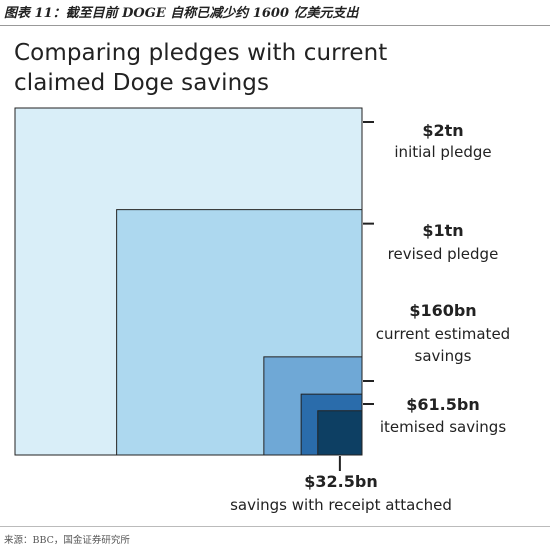  What do you see at coordinates (67, 540) in the screenshot?
I see `source-note: 来源：BBC，国金证券研究所` at bounding box center [67, 540].